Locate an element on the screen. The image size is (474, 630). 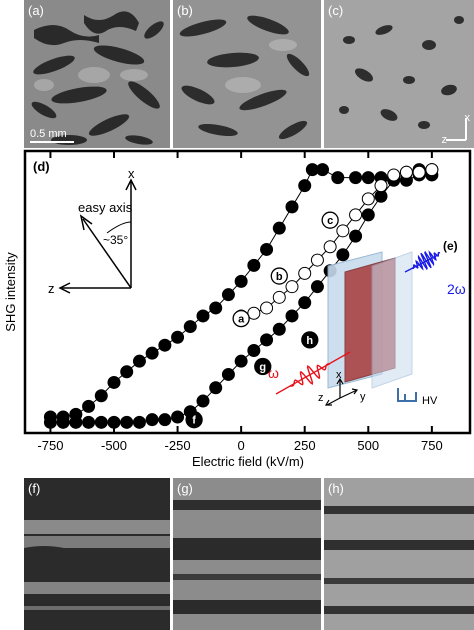
inset-axis-z-label: z is located at coordinates (321, 398).